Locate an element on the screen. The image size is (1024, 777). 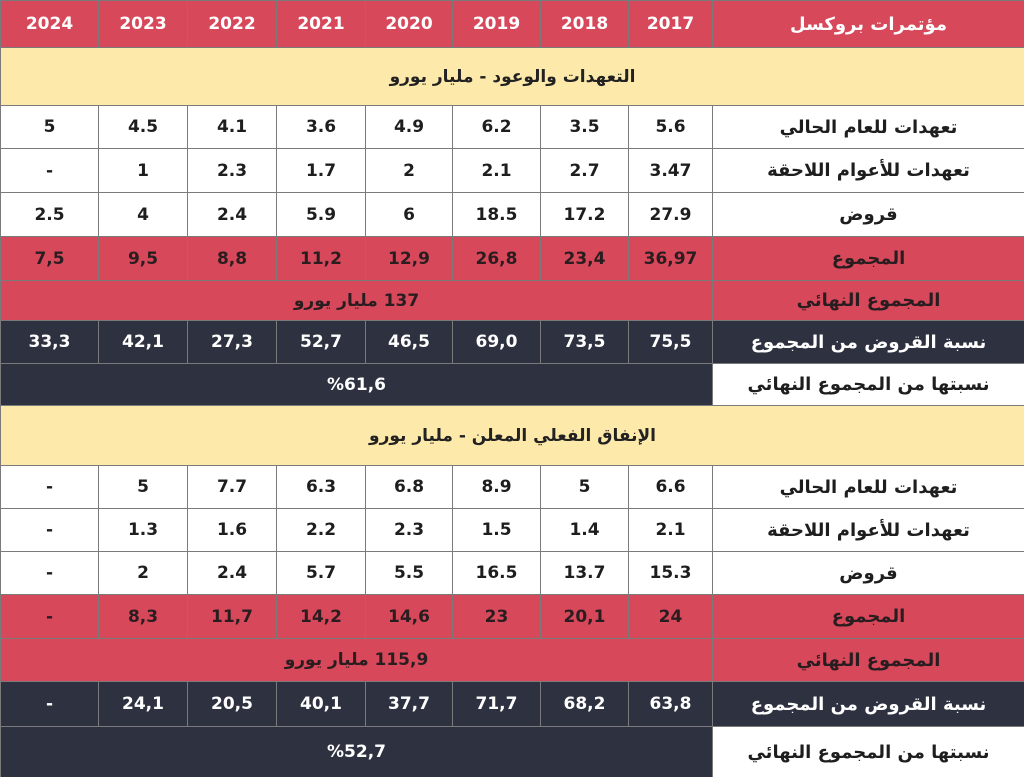
data-row: قروض 15.3 13.7 16.5 5.5 5.7 2.4 2- is located at coordinates (512, 573).